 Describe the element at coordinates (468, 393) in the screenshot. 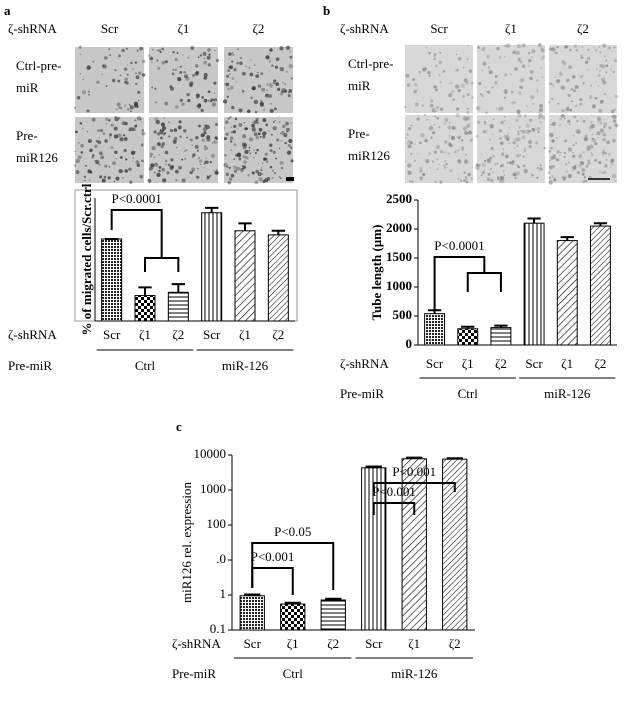

I see `group-label: Ctrl` at that location.